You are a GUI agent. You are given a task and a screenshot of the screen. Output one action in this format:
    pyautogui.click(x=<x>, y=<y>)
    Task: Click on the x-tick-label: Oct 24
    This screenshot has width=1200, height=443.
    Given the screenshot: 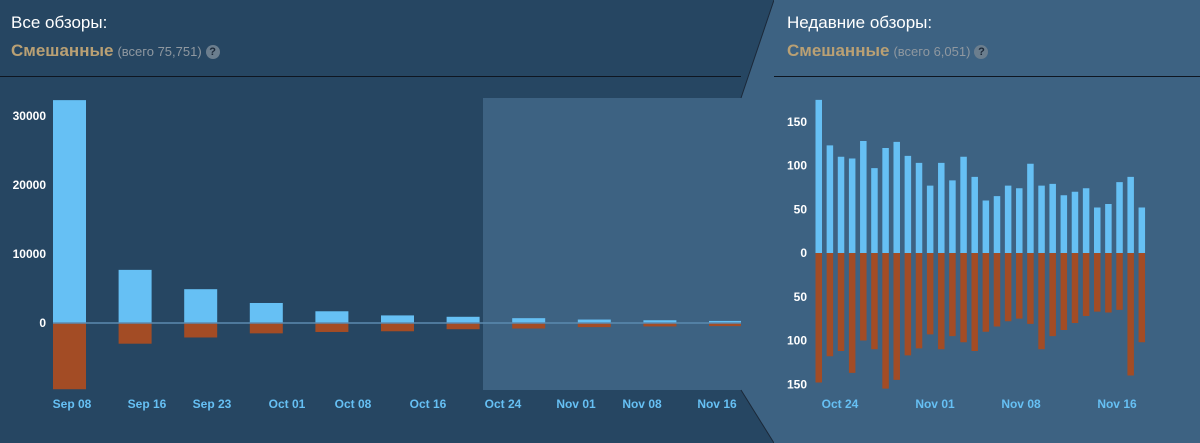 What is the action you would take?
    pyautogui.click(x=503, y=404)
    